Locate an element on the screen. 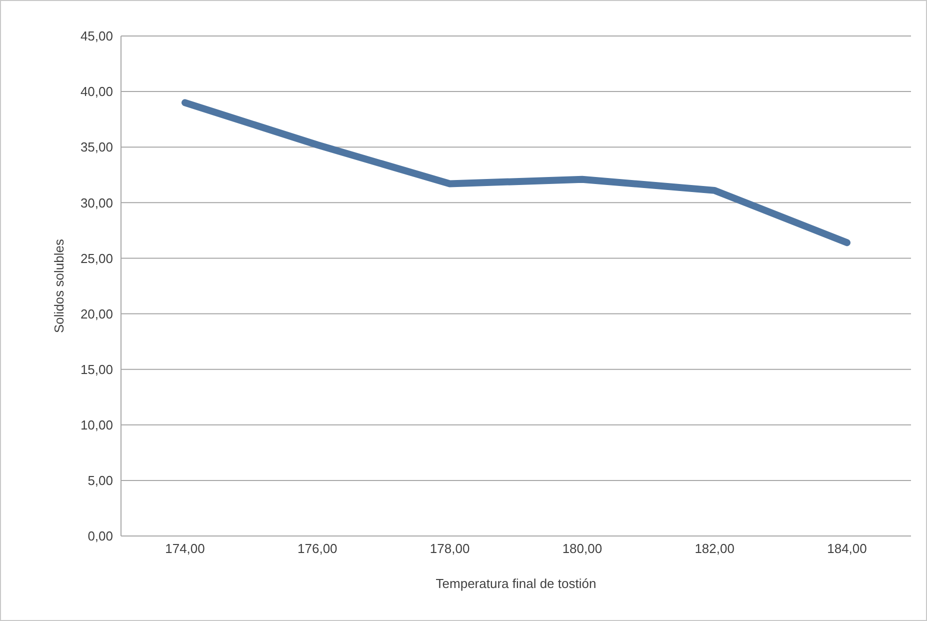  y-tick-label: 25,00 is located at coordinates (96, 258).